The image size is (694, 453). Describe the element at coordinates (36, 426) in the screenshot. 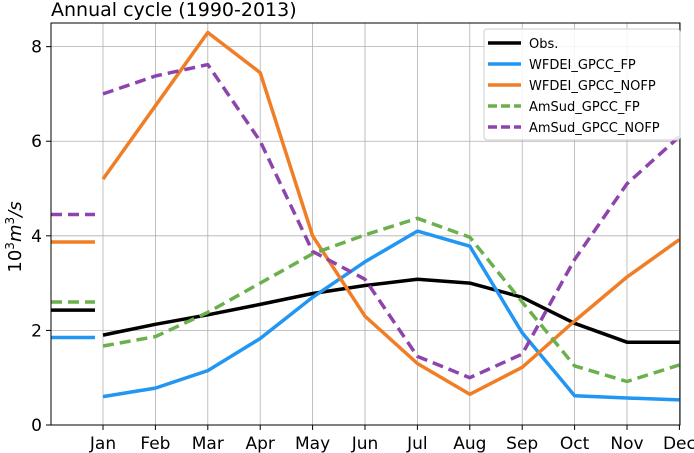

I see `y-tick-label: 0` at that location.